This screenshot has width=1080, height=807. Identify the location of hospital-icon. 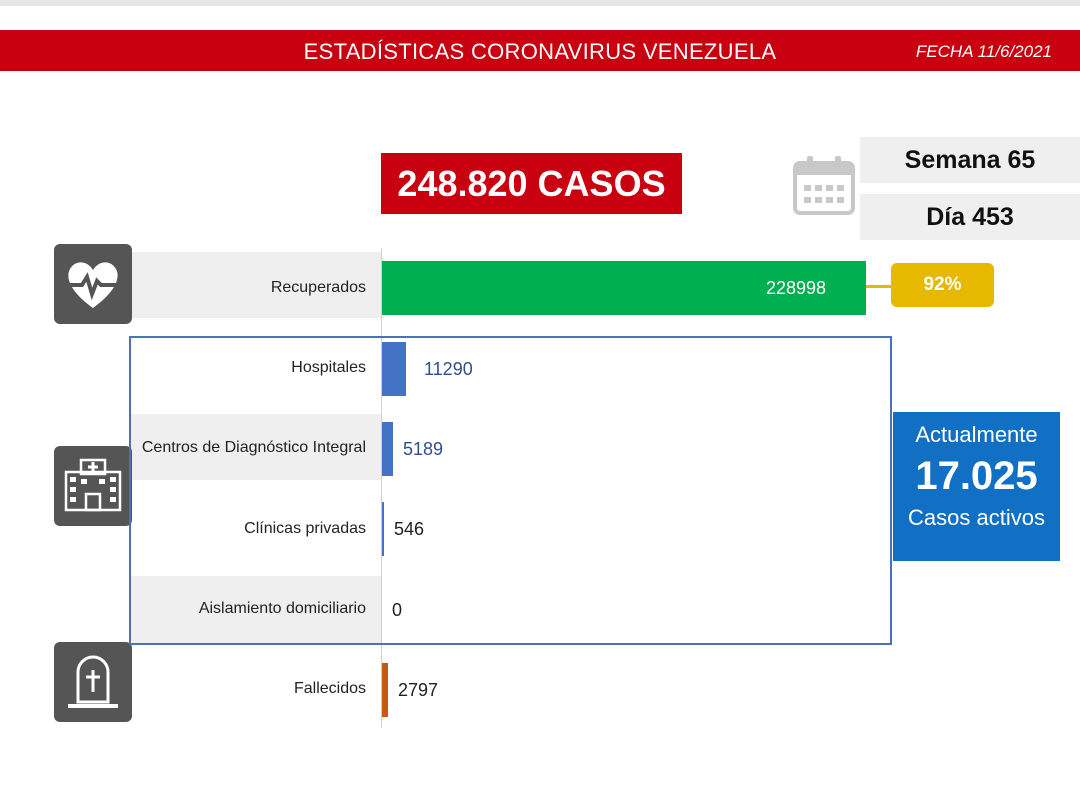
(93, 485).